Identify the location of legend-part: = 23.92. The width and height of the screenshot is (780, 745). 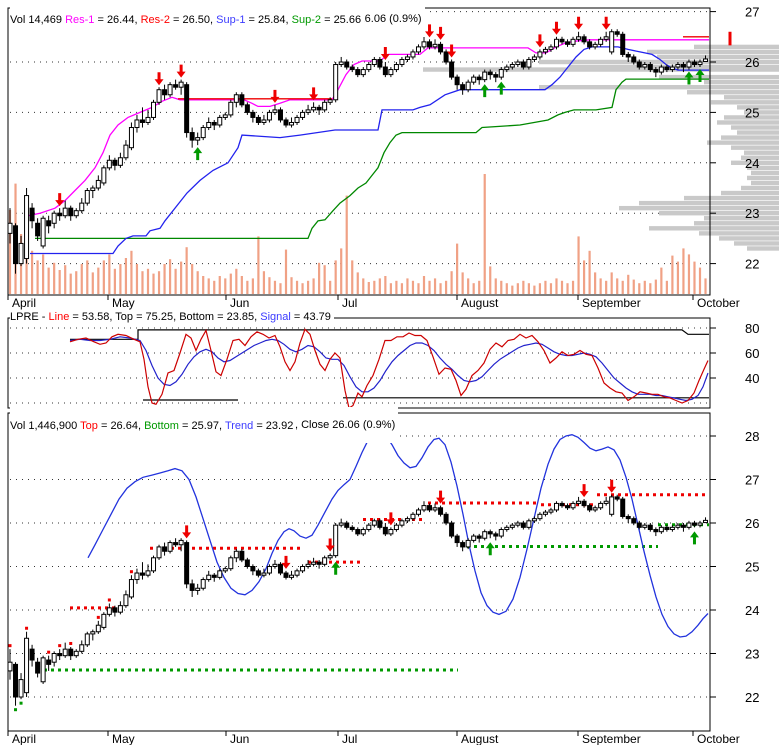
(273, 426).